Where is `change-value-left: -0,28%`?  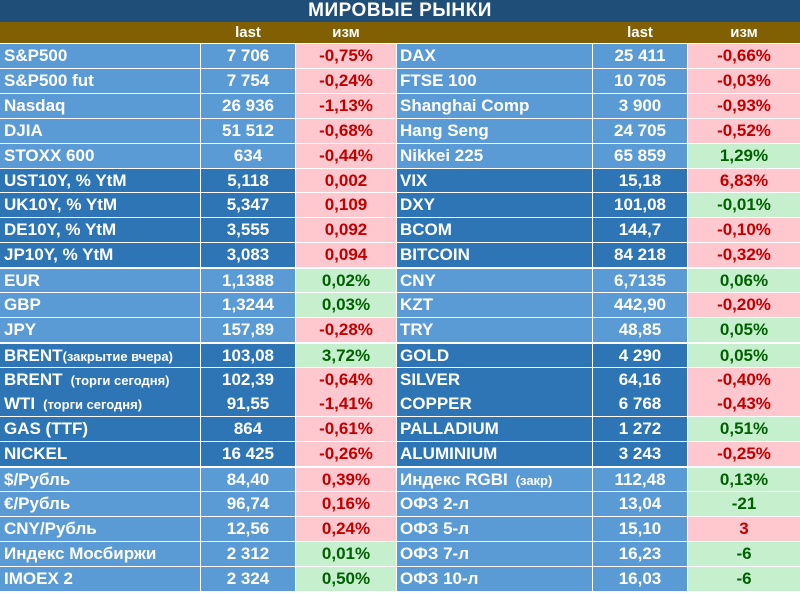 change-value-left: -0,28% is located at coordinates (346, 329).